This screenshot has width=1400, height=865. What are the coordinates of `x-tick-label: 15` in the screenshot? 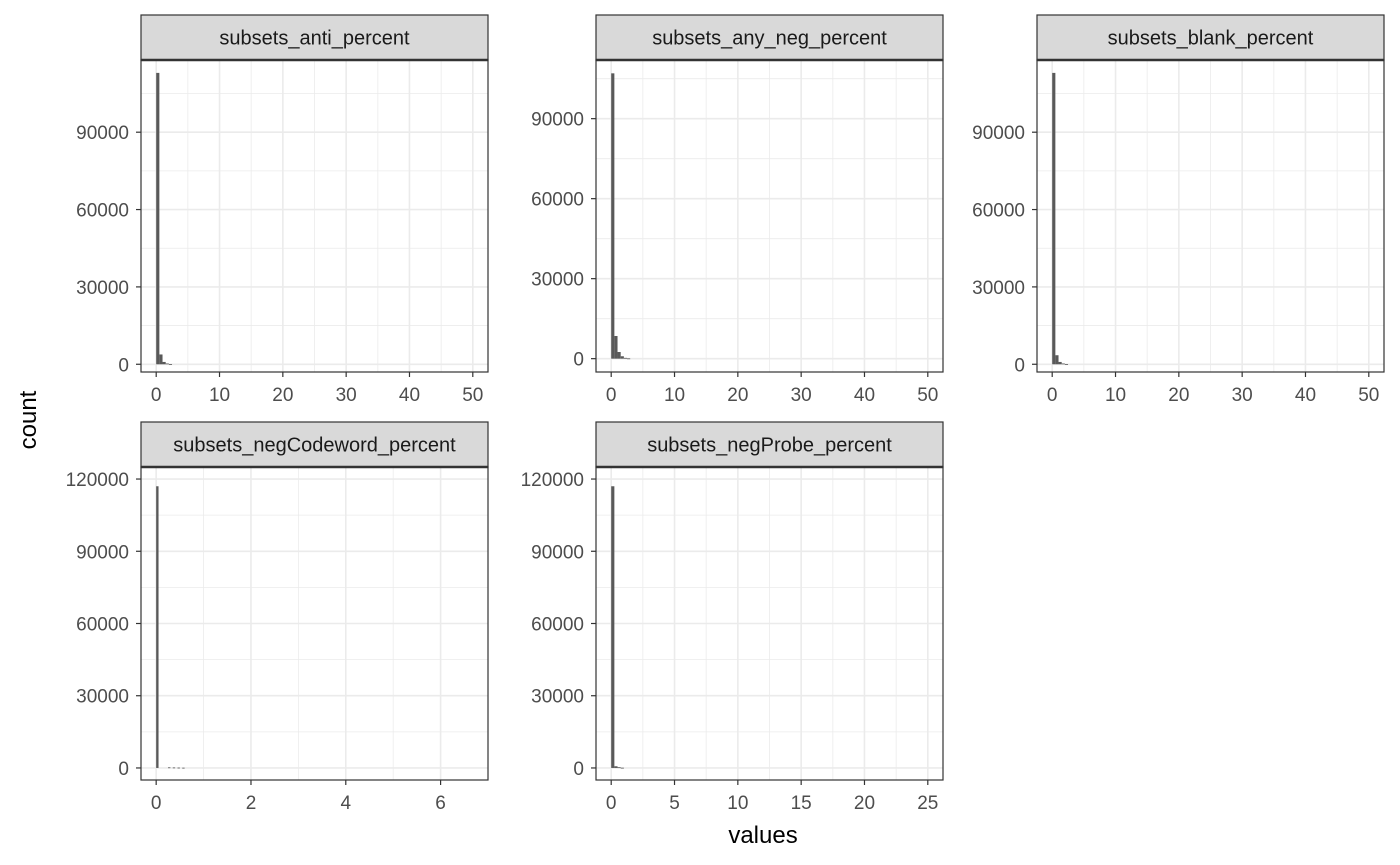 It's located at (801, 803).